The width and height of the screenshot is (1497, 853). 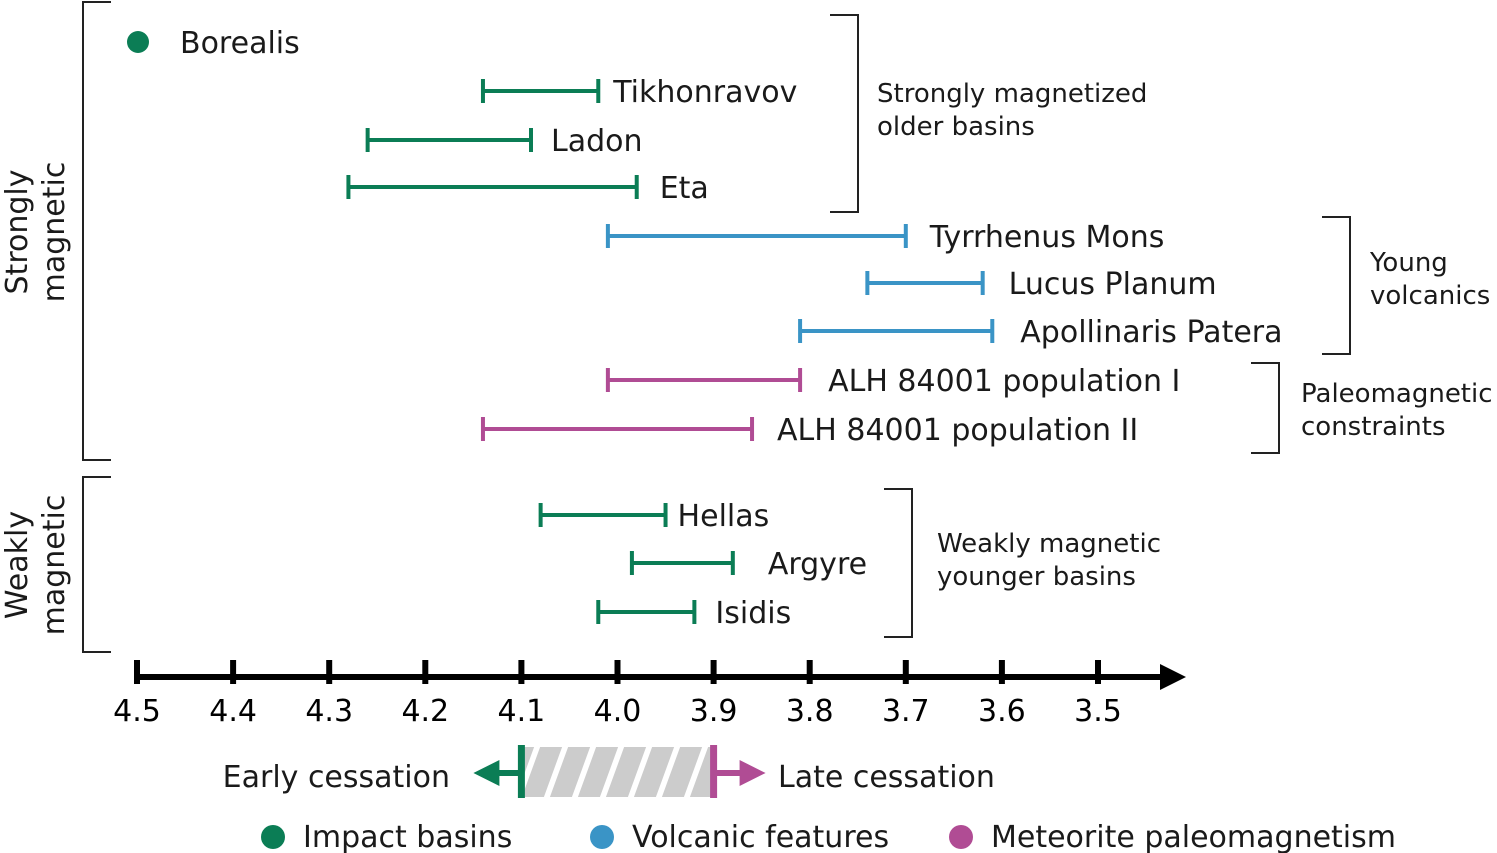 I want to click on range-label: Lucus Planum, so click(x=1113, y=284).